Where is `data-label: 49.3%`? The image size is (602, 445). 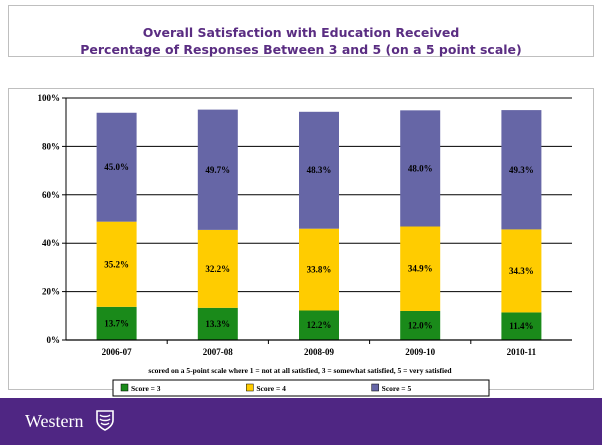
data-label: 49.3% is located at coordinates (521, 170).